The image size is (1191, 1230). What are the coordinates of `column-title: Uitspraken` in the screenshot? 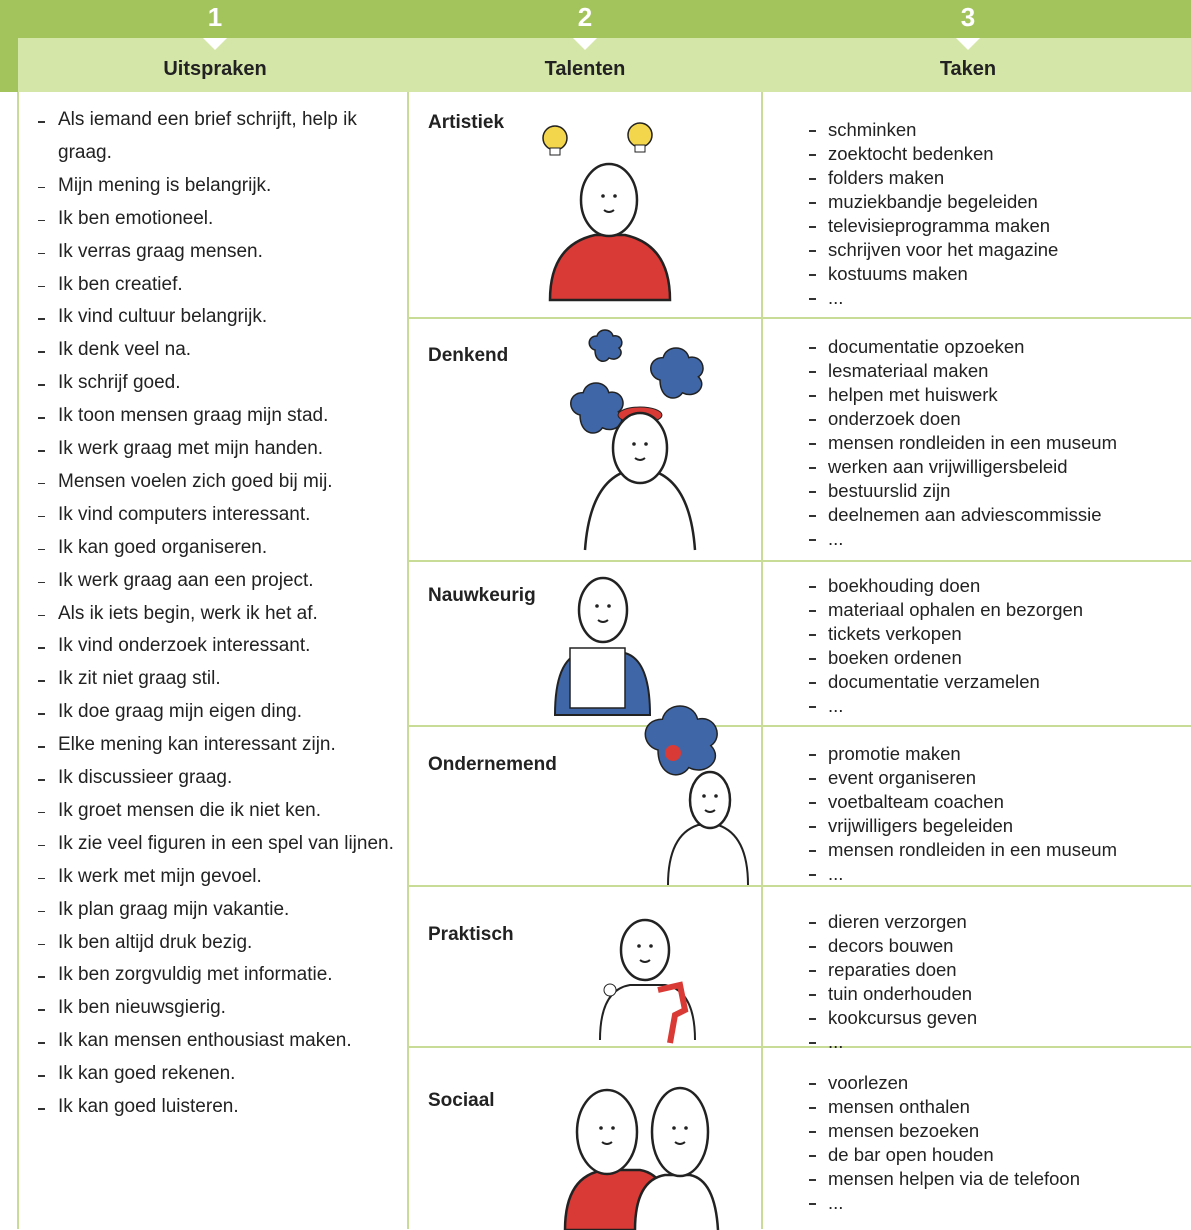 It's located at (215, 69).